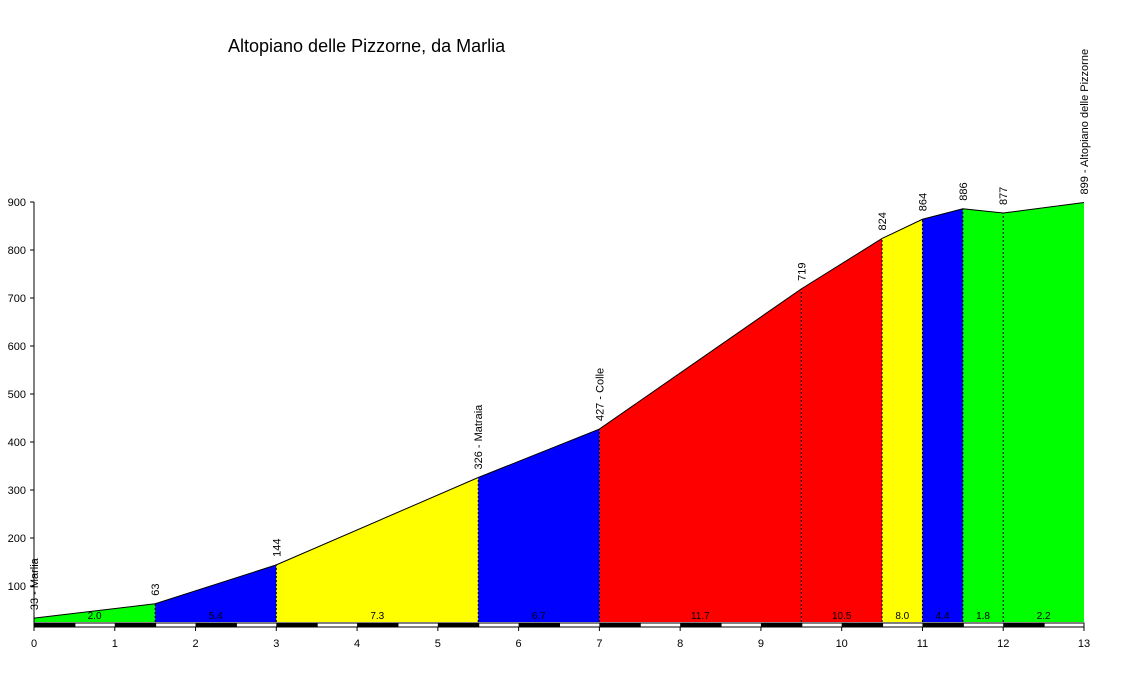 The width and height of the screenshot is (1137, 673). What do you see at coordinates (17, 347) in the screenshot?
I see `y-tick-label-600: 600` at bounding box center [17, 347].